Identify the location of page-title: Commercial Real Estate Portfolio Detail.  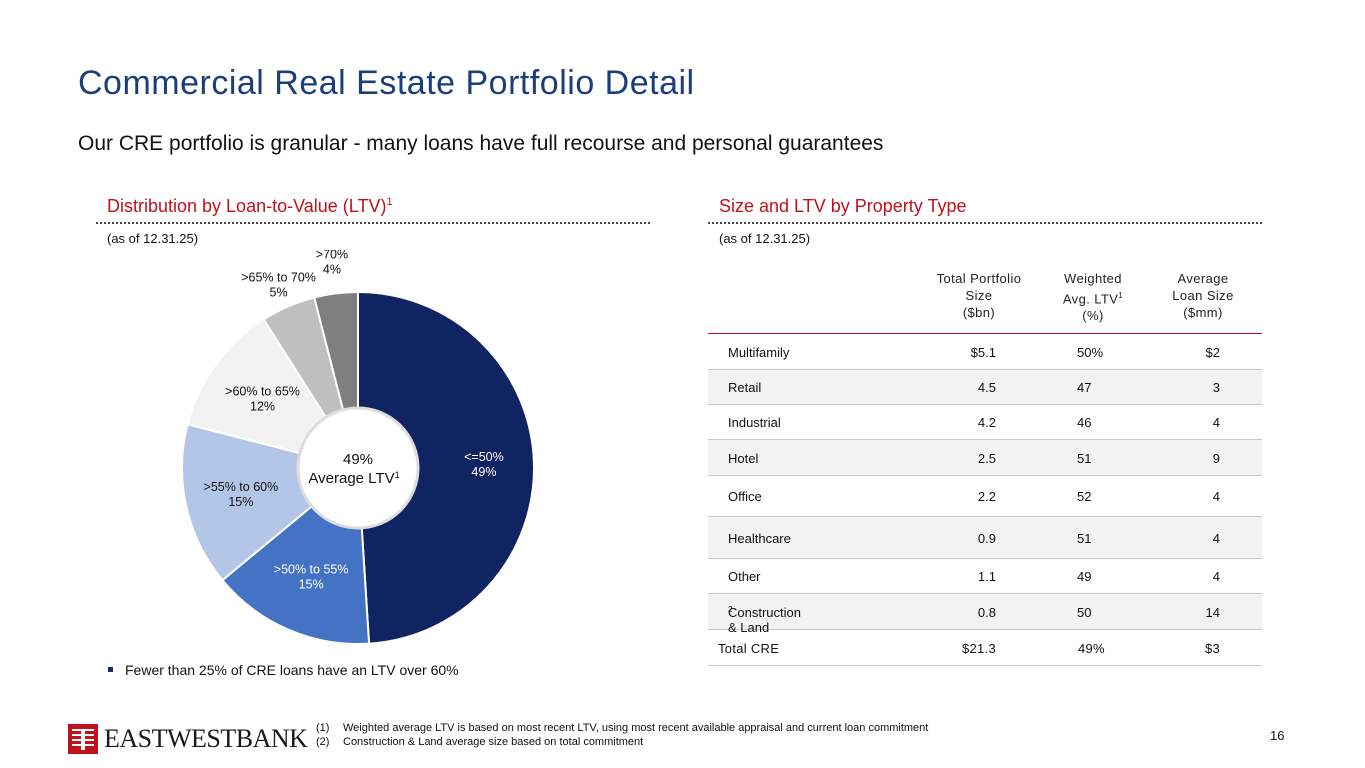
(386, 83).